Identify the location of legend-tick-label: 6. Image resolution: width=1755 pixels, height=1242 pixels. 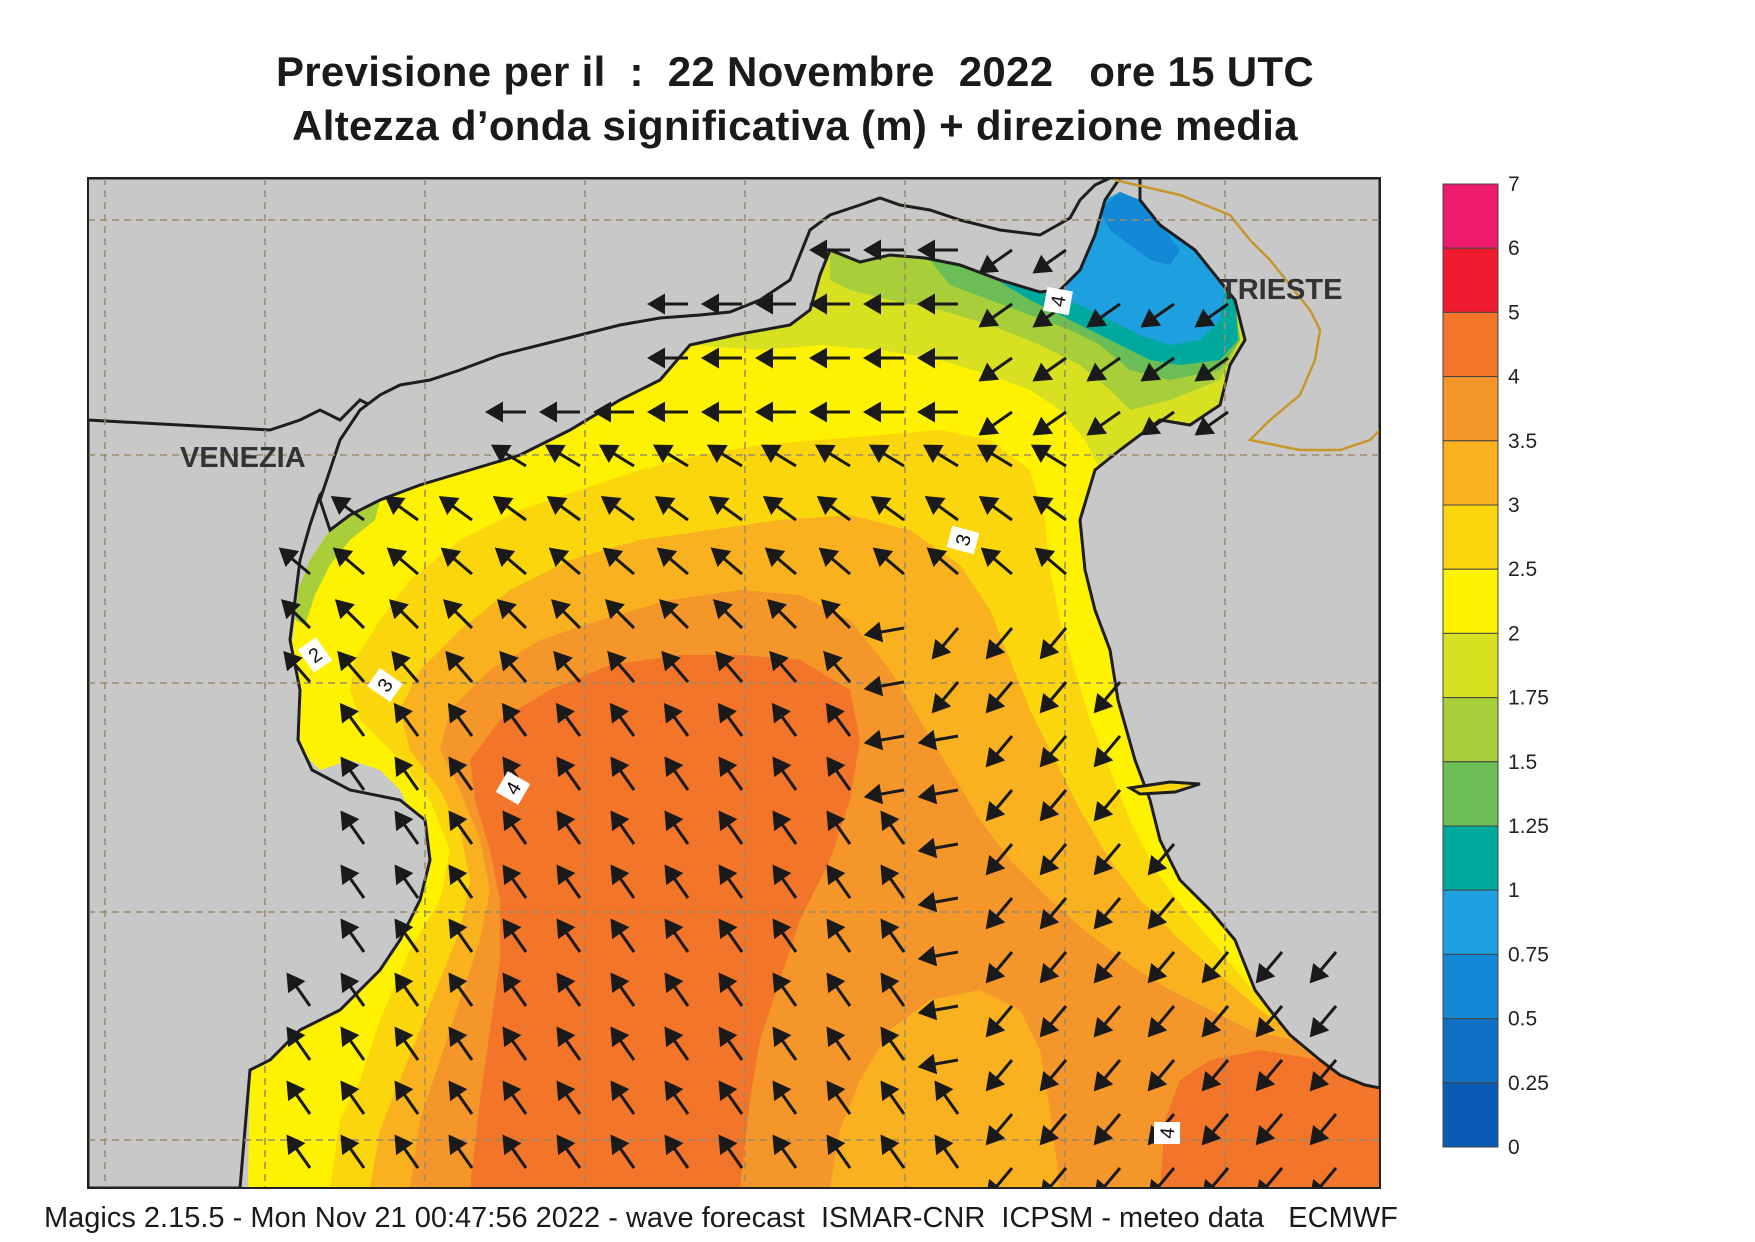
(1514, 248).